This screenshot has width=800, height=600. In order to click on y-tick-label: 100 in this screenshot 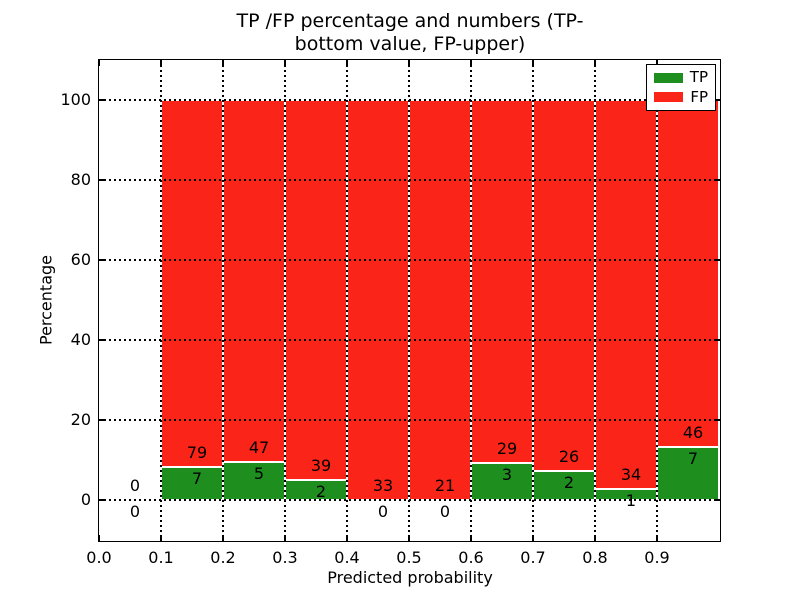, I will do `click(75, 99)`.